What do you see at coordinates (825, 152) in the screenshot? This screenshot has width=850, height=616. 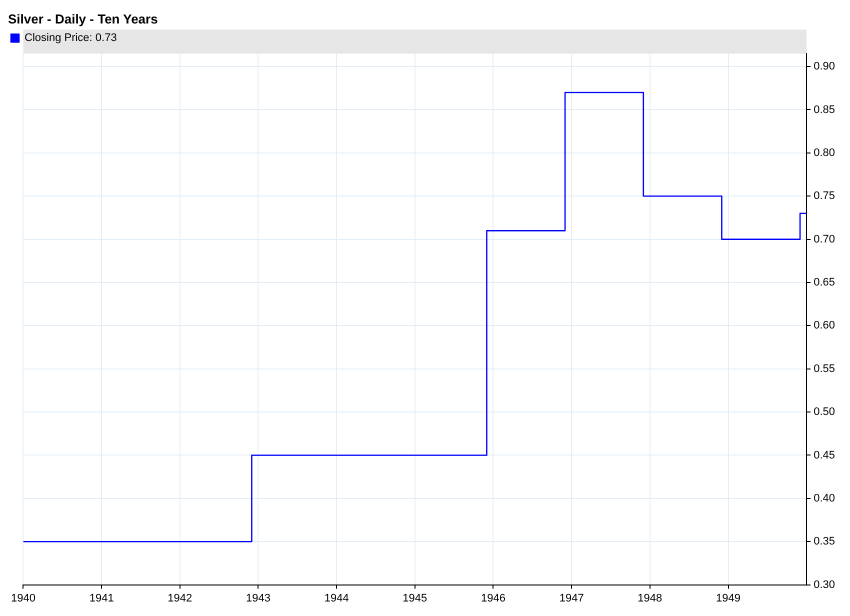 I see `y-tick-label: 0.80` at bounding box center [825, 152].